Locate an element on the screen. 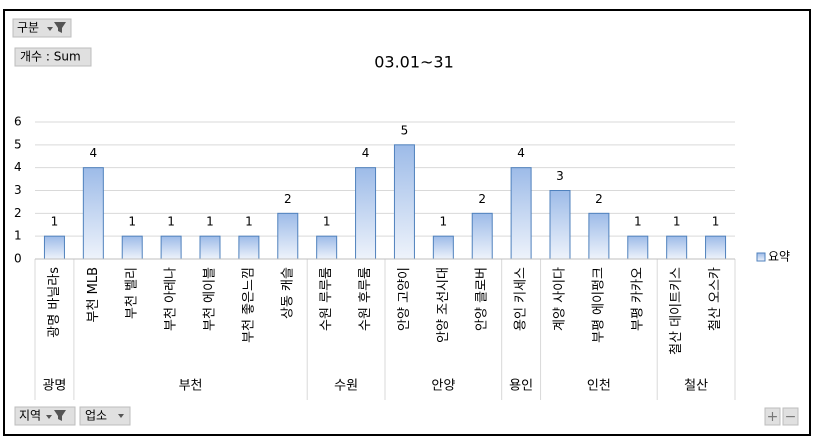 The height and width of the screenshot is (444, 818). y-tick-label: 6 is located at coordinates (18, 122).